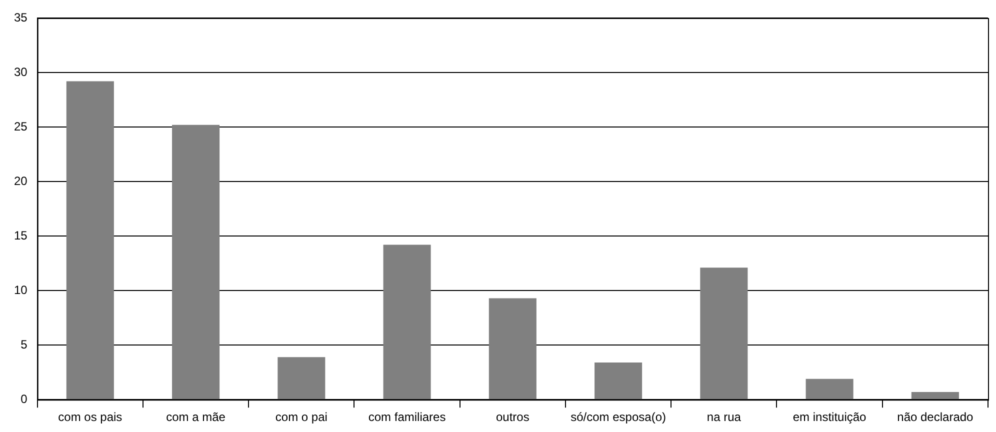  I want to click on x-tick-label: outros, so click(513, 417).